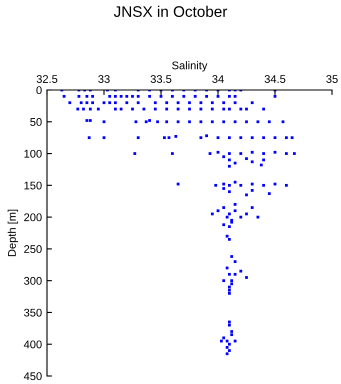 The image size is (341, 384). What do you see at coordinates (47, 79) in the screenshot?
I see `x-tick-label: 32.5` at bounding box center [47, 79].